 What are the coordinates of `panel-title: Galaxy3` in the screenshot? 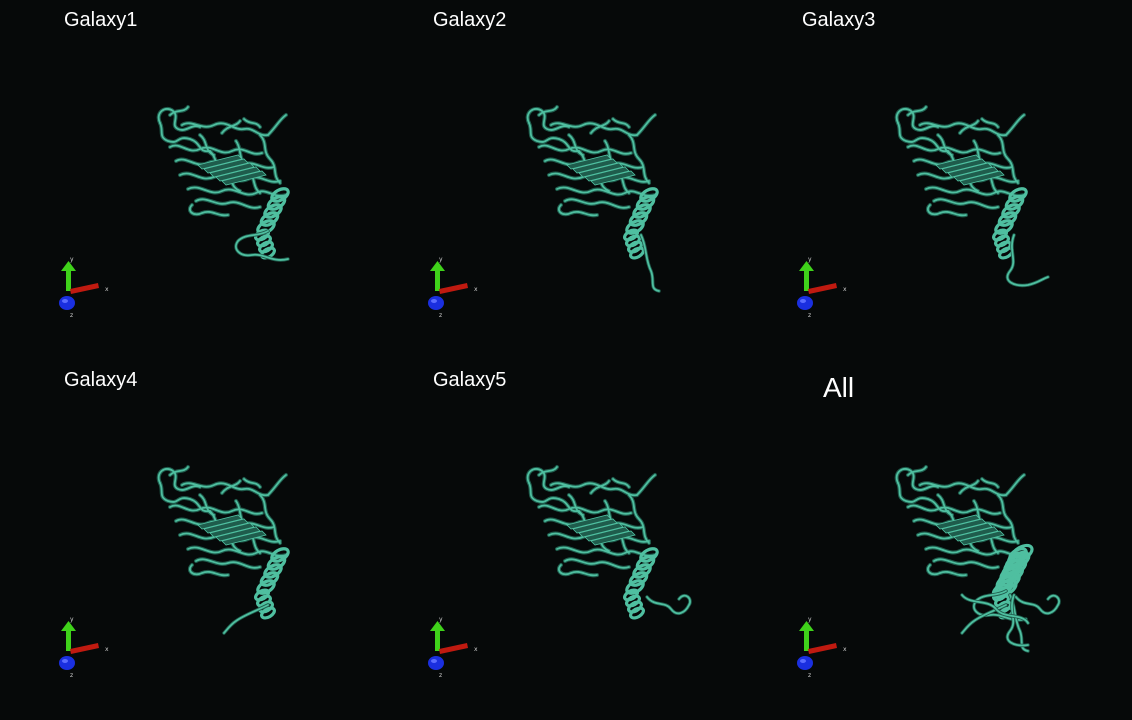 It's located at (839, 20).